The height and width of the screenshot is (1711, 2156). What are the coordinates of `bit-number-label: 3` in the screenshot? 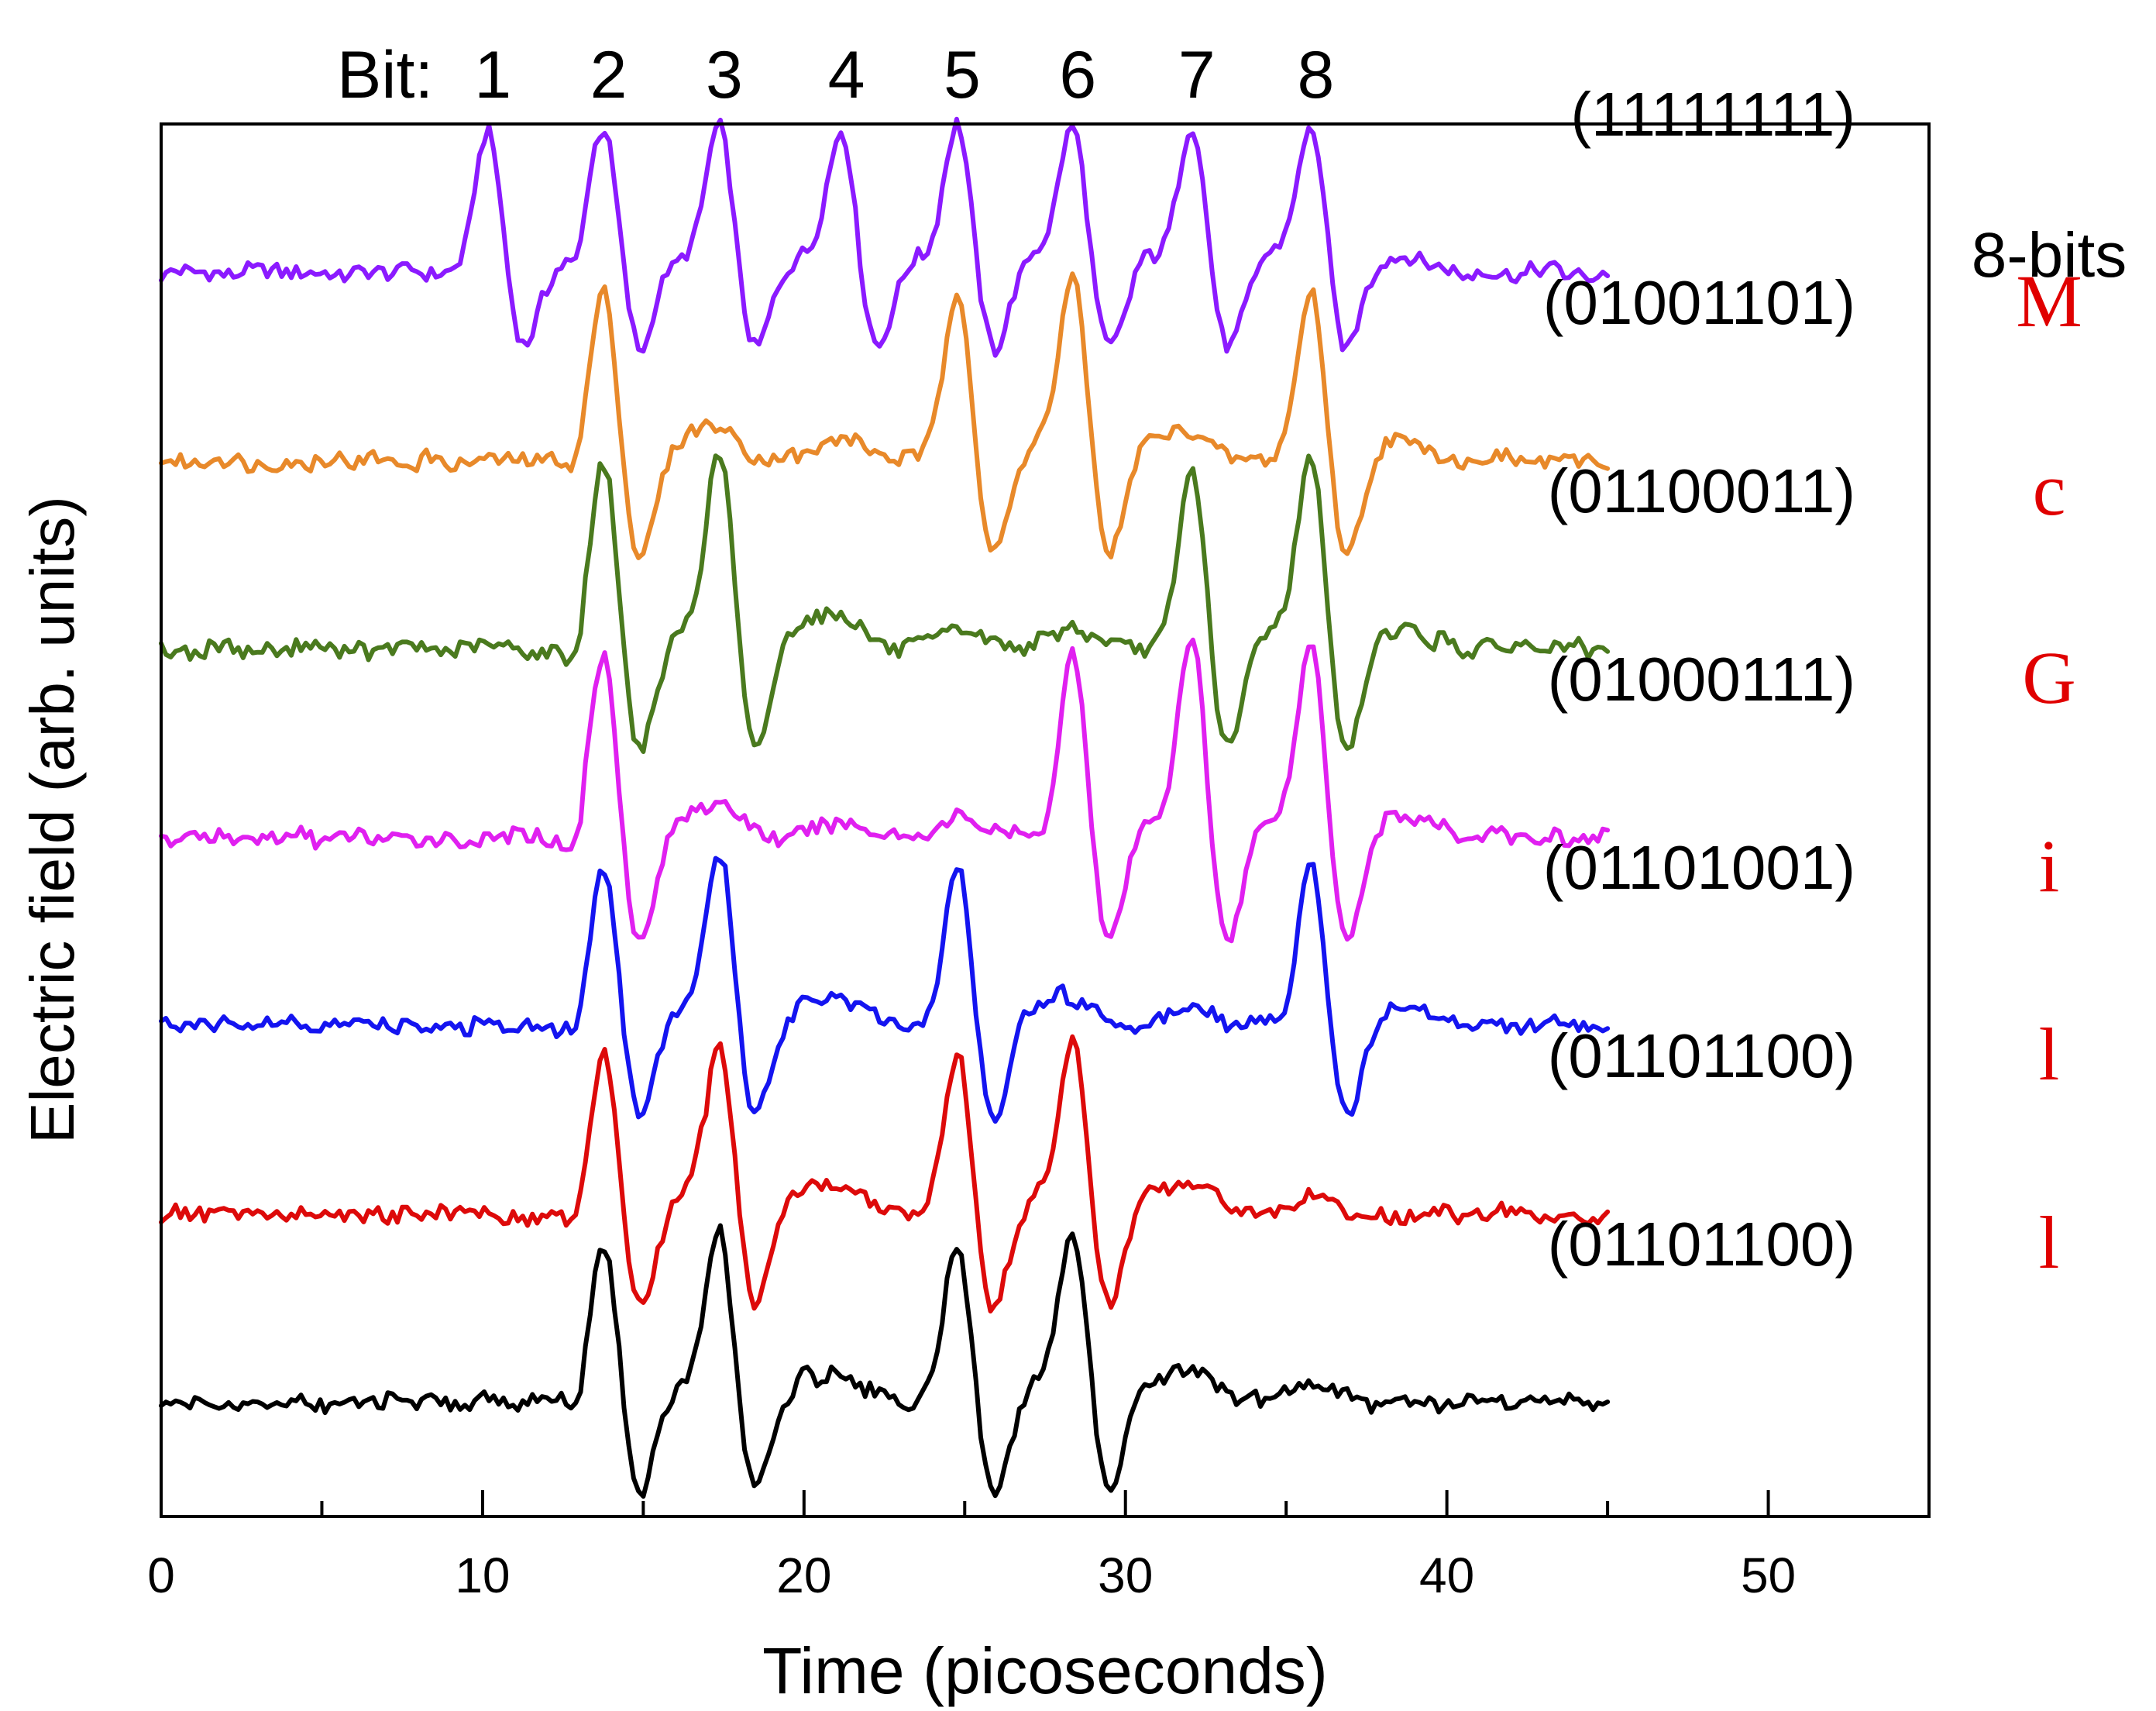 It's located at (724, 75).